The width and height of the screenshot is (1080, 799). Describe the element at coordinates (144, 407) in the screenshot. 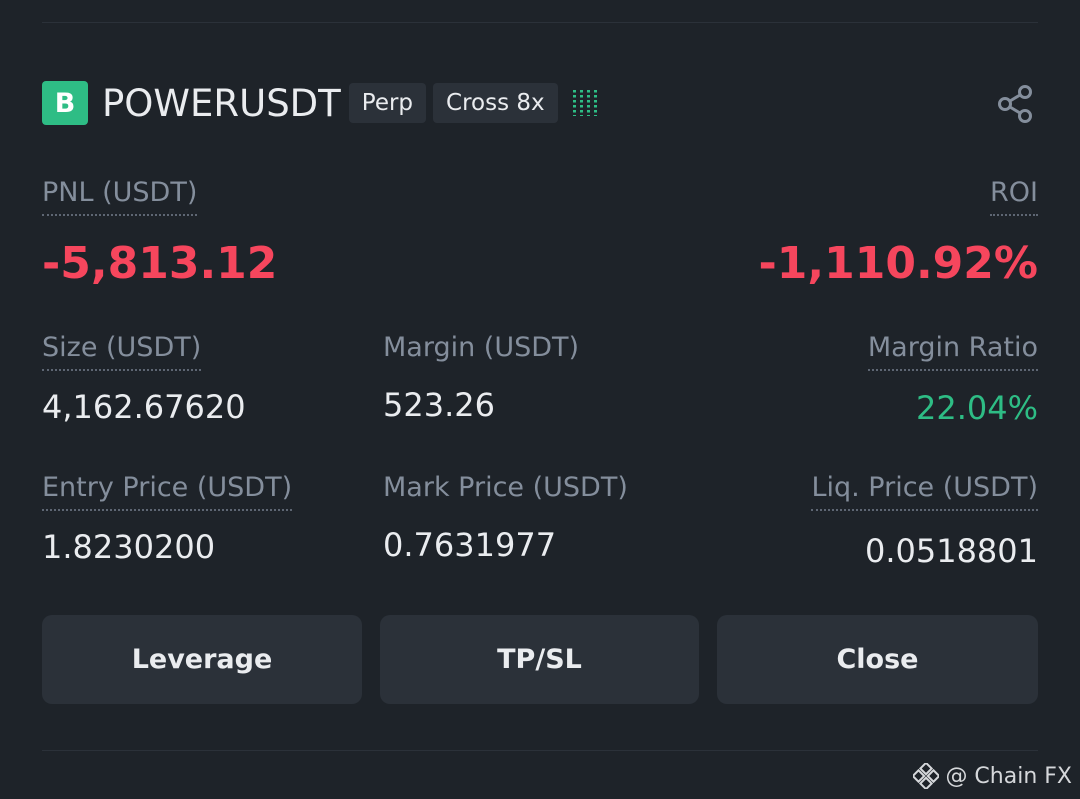

I see `size-value: 4,162.67620` at that location.